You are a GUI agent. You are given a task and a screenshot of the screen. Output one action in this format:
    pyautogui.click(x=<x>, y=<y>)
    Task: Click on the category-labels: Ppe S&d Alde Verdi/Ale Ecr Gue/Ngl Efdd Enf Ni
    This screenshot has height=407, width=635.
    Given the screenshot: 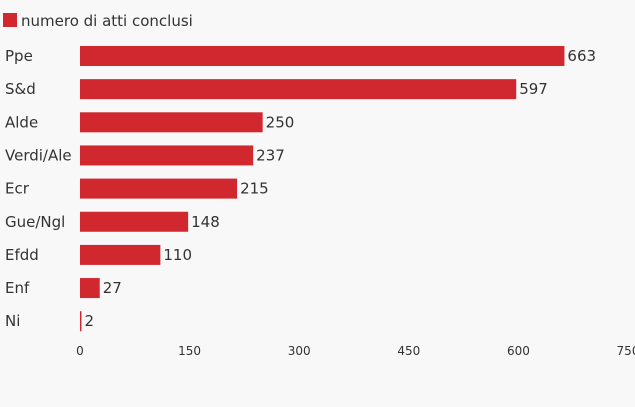 What is the action you would take?
    pyautogui.click(x=38, y=188)
    